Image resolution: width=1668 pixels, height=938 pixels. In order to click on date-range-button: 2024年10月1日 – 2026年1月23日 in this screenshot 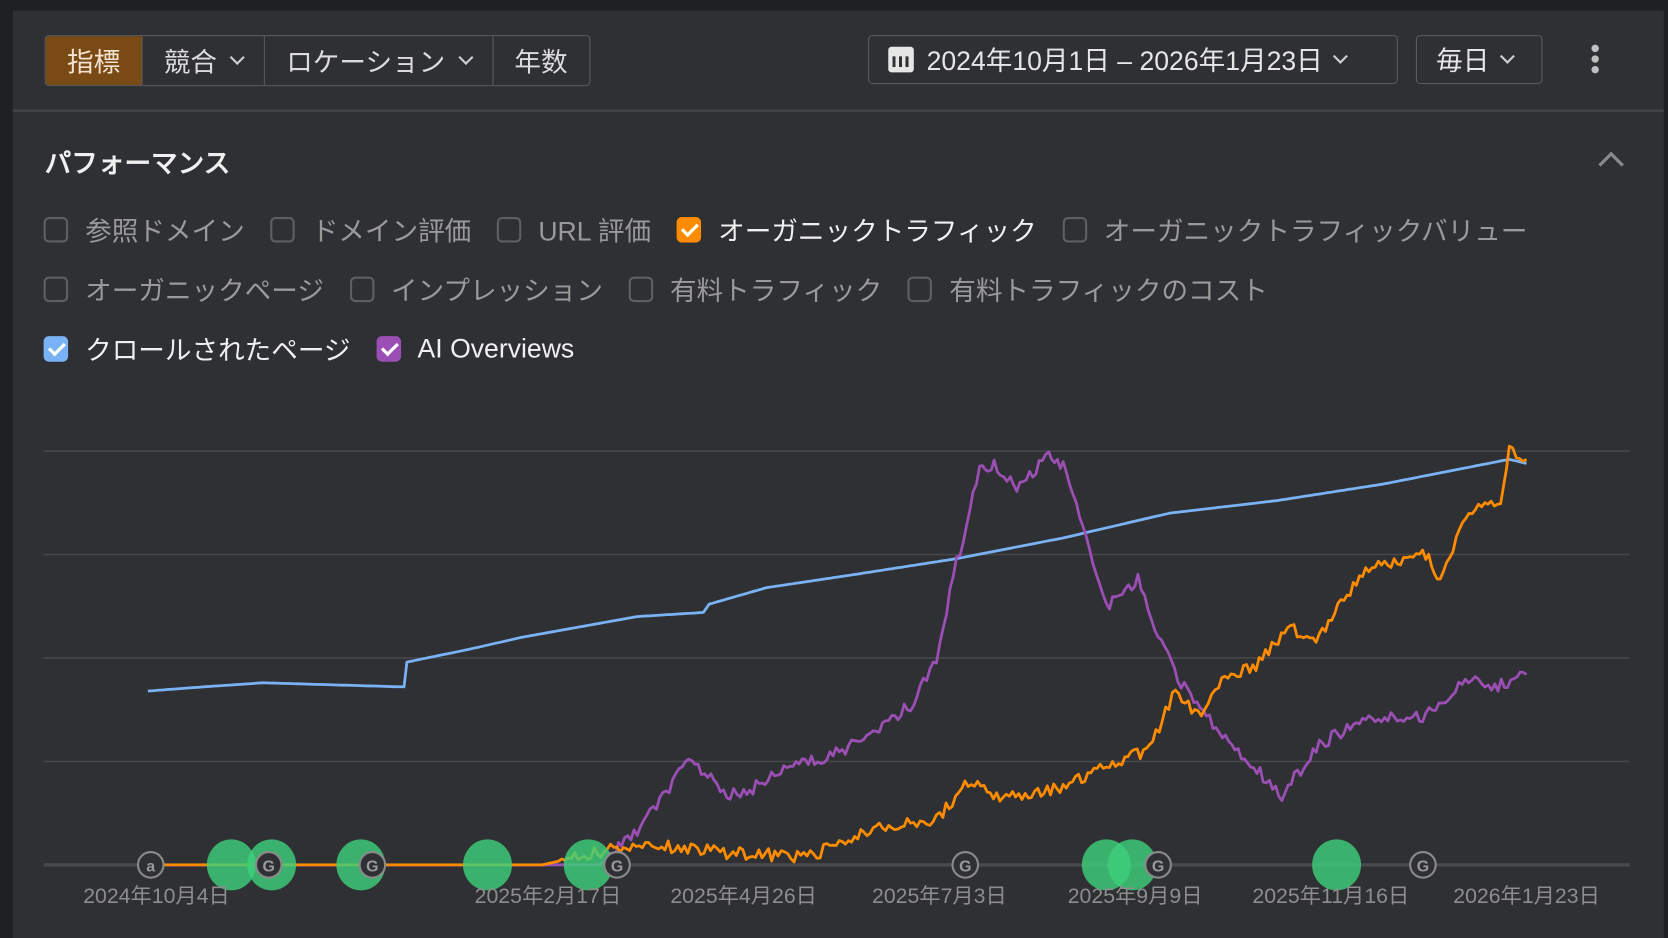, I will do `click(1133, 60)`.